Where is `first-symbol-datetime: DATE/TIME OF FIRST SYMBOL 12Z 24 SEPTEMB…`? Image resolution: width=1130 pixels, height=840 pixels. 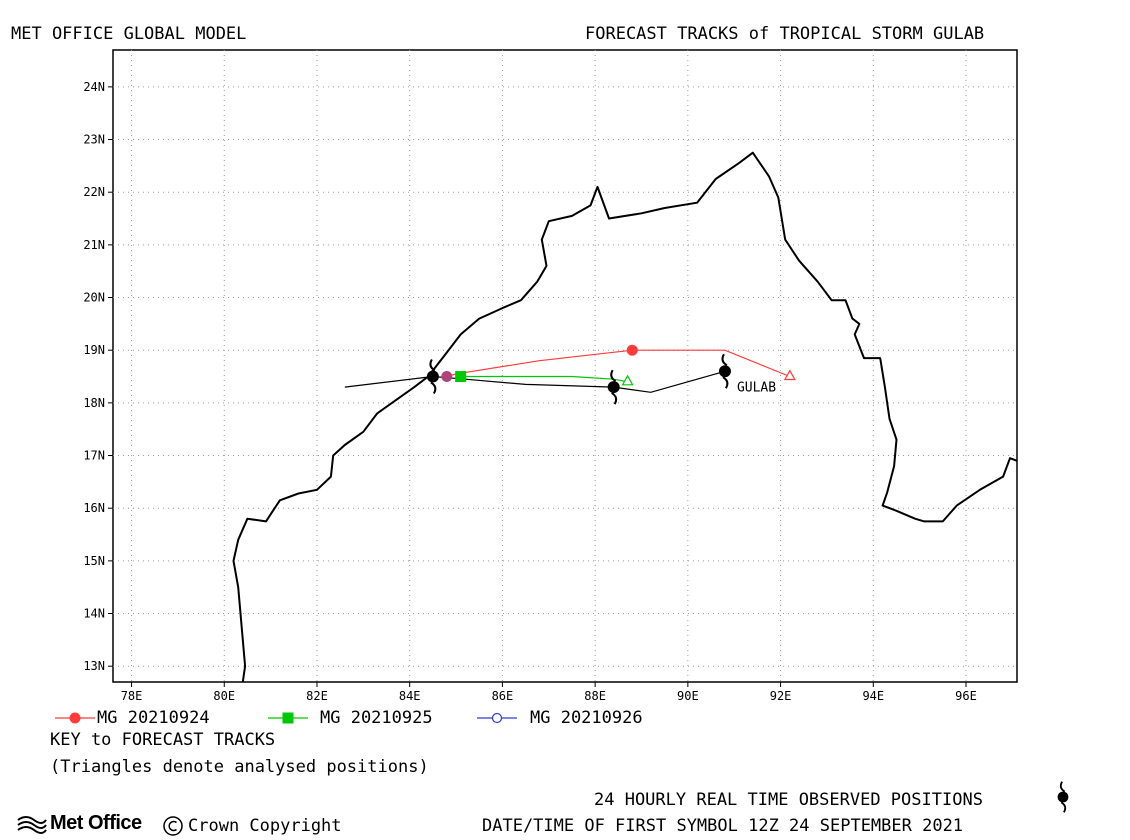 first-symbol-datetime: DATE/TIME OF FIRST SYMBOL 12Z 24 SEPTEMB… is located at coordinates (723, 826).